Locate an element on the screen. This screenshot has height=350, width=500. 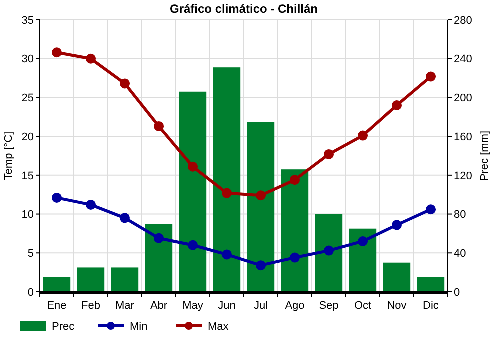
y-tick-label: 5 is located at coordinates (31, 254).